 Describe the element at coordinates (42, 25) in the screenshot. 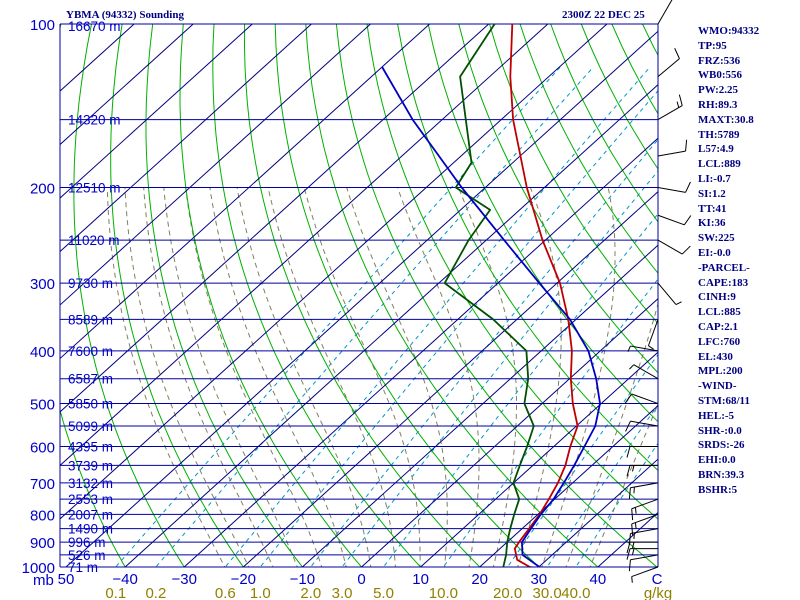

I see `pressure-label: 100` at that location.